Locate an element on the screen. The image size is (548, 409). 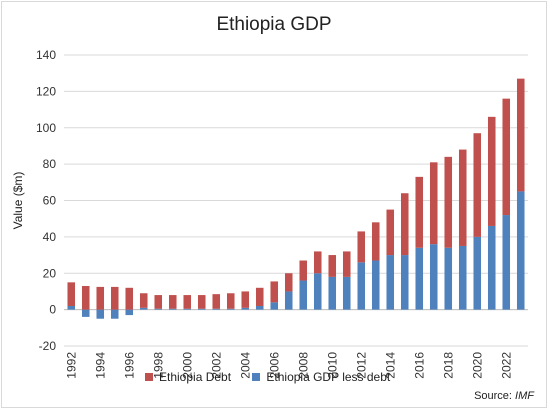
bar-debt-2016 is located at coordinates (419, 212).